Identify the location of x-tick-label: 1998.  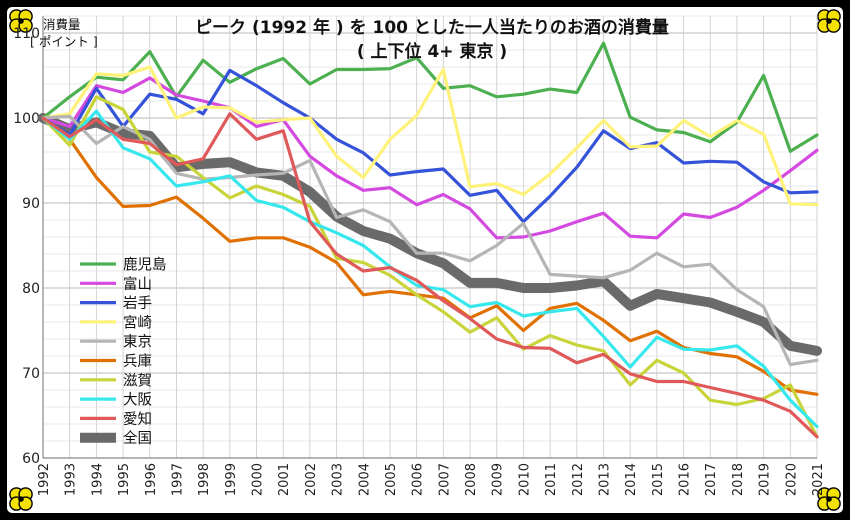
(204, 479).